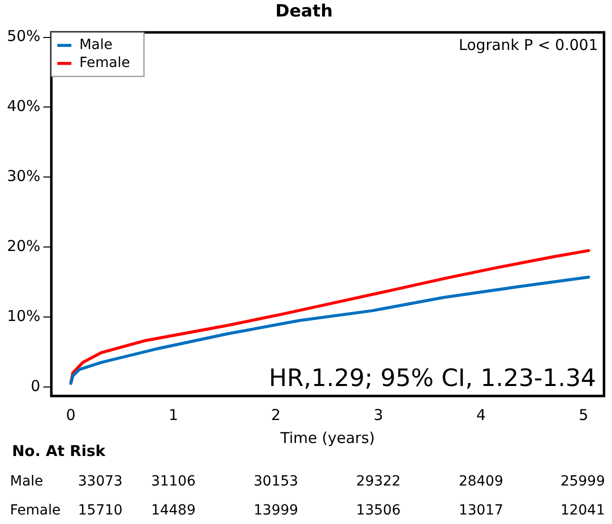 This screenshot has height=524, width=612. I want to click on y-tick-label: 30%, so click(23, 176).